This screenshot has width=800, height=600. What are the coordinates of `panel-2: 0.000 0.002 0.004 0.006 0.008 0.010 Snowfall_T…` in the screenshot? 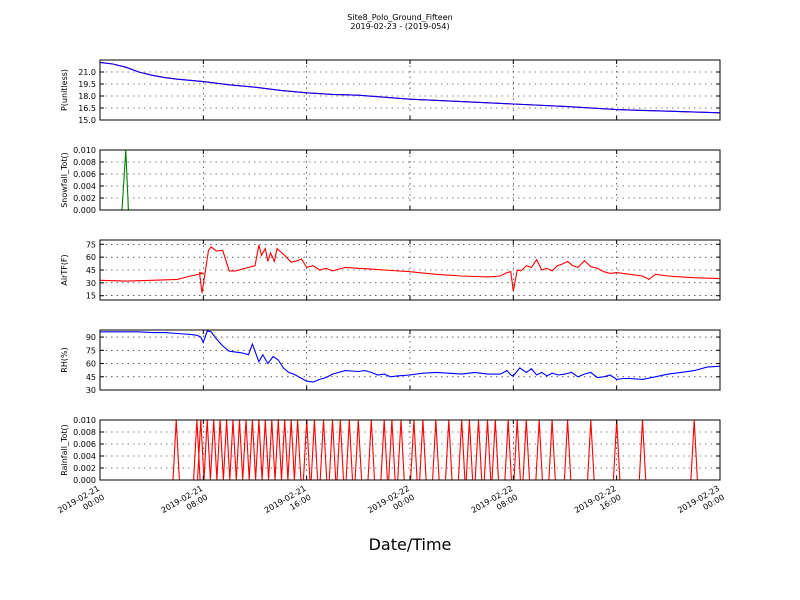 It's located at (390, 180).